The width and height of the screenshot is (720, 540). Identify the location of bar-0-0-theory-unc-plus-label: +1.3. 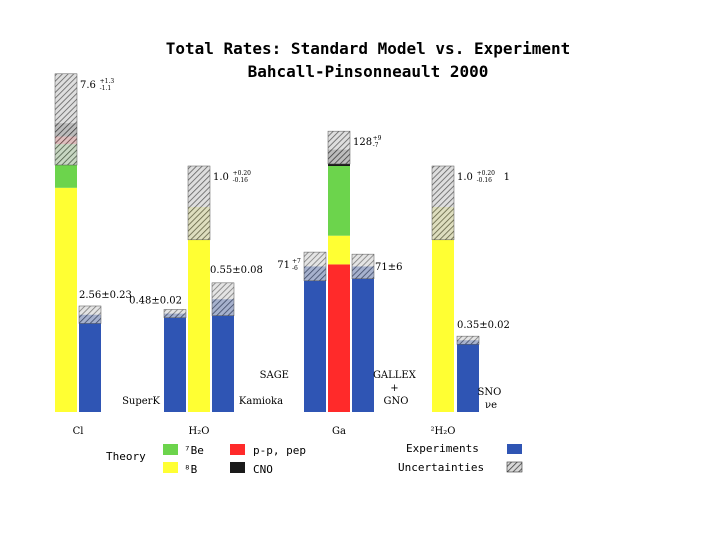
(107, 81).